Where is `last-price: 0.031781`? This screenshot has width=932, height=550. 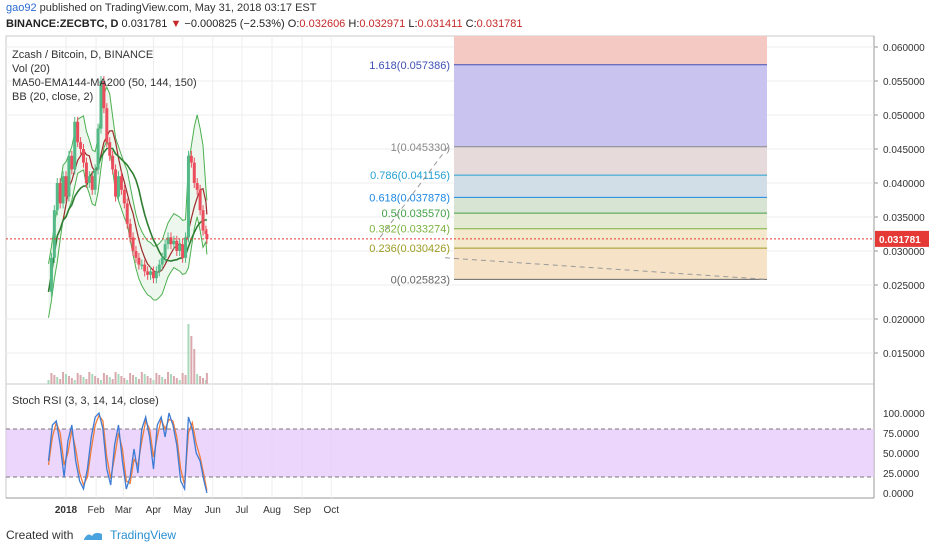
last-price: 0.031781 is located at coordinates (144, 24).